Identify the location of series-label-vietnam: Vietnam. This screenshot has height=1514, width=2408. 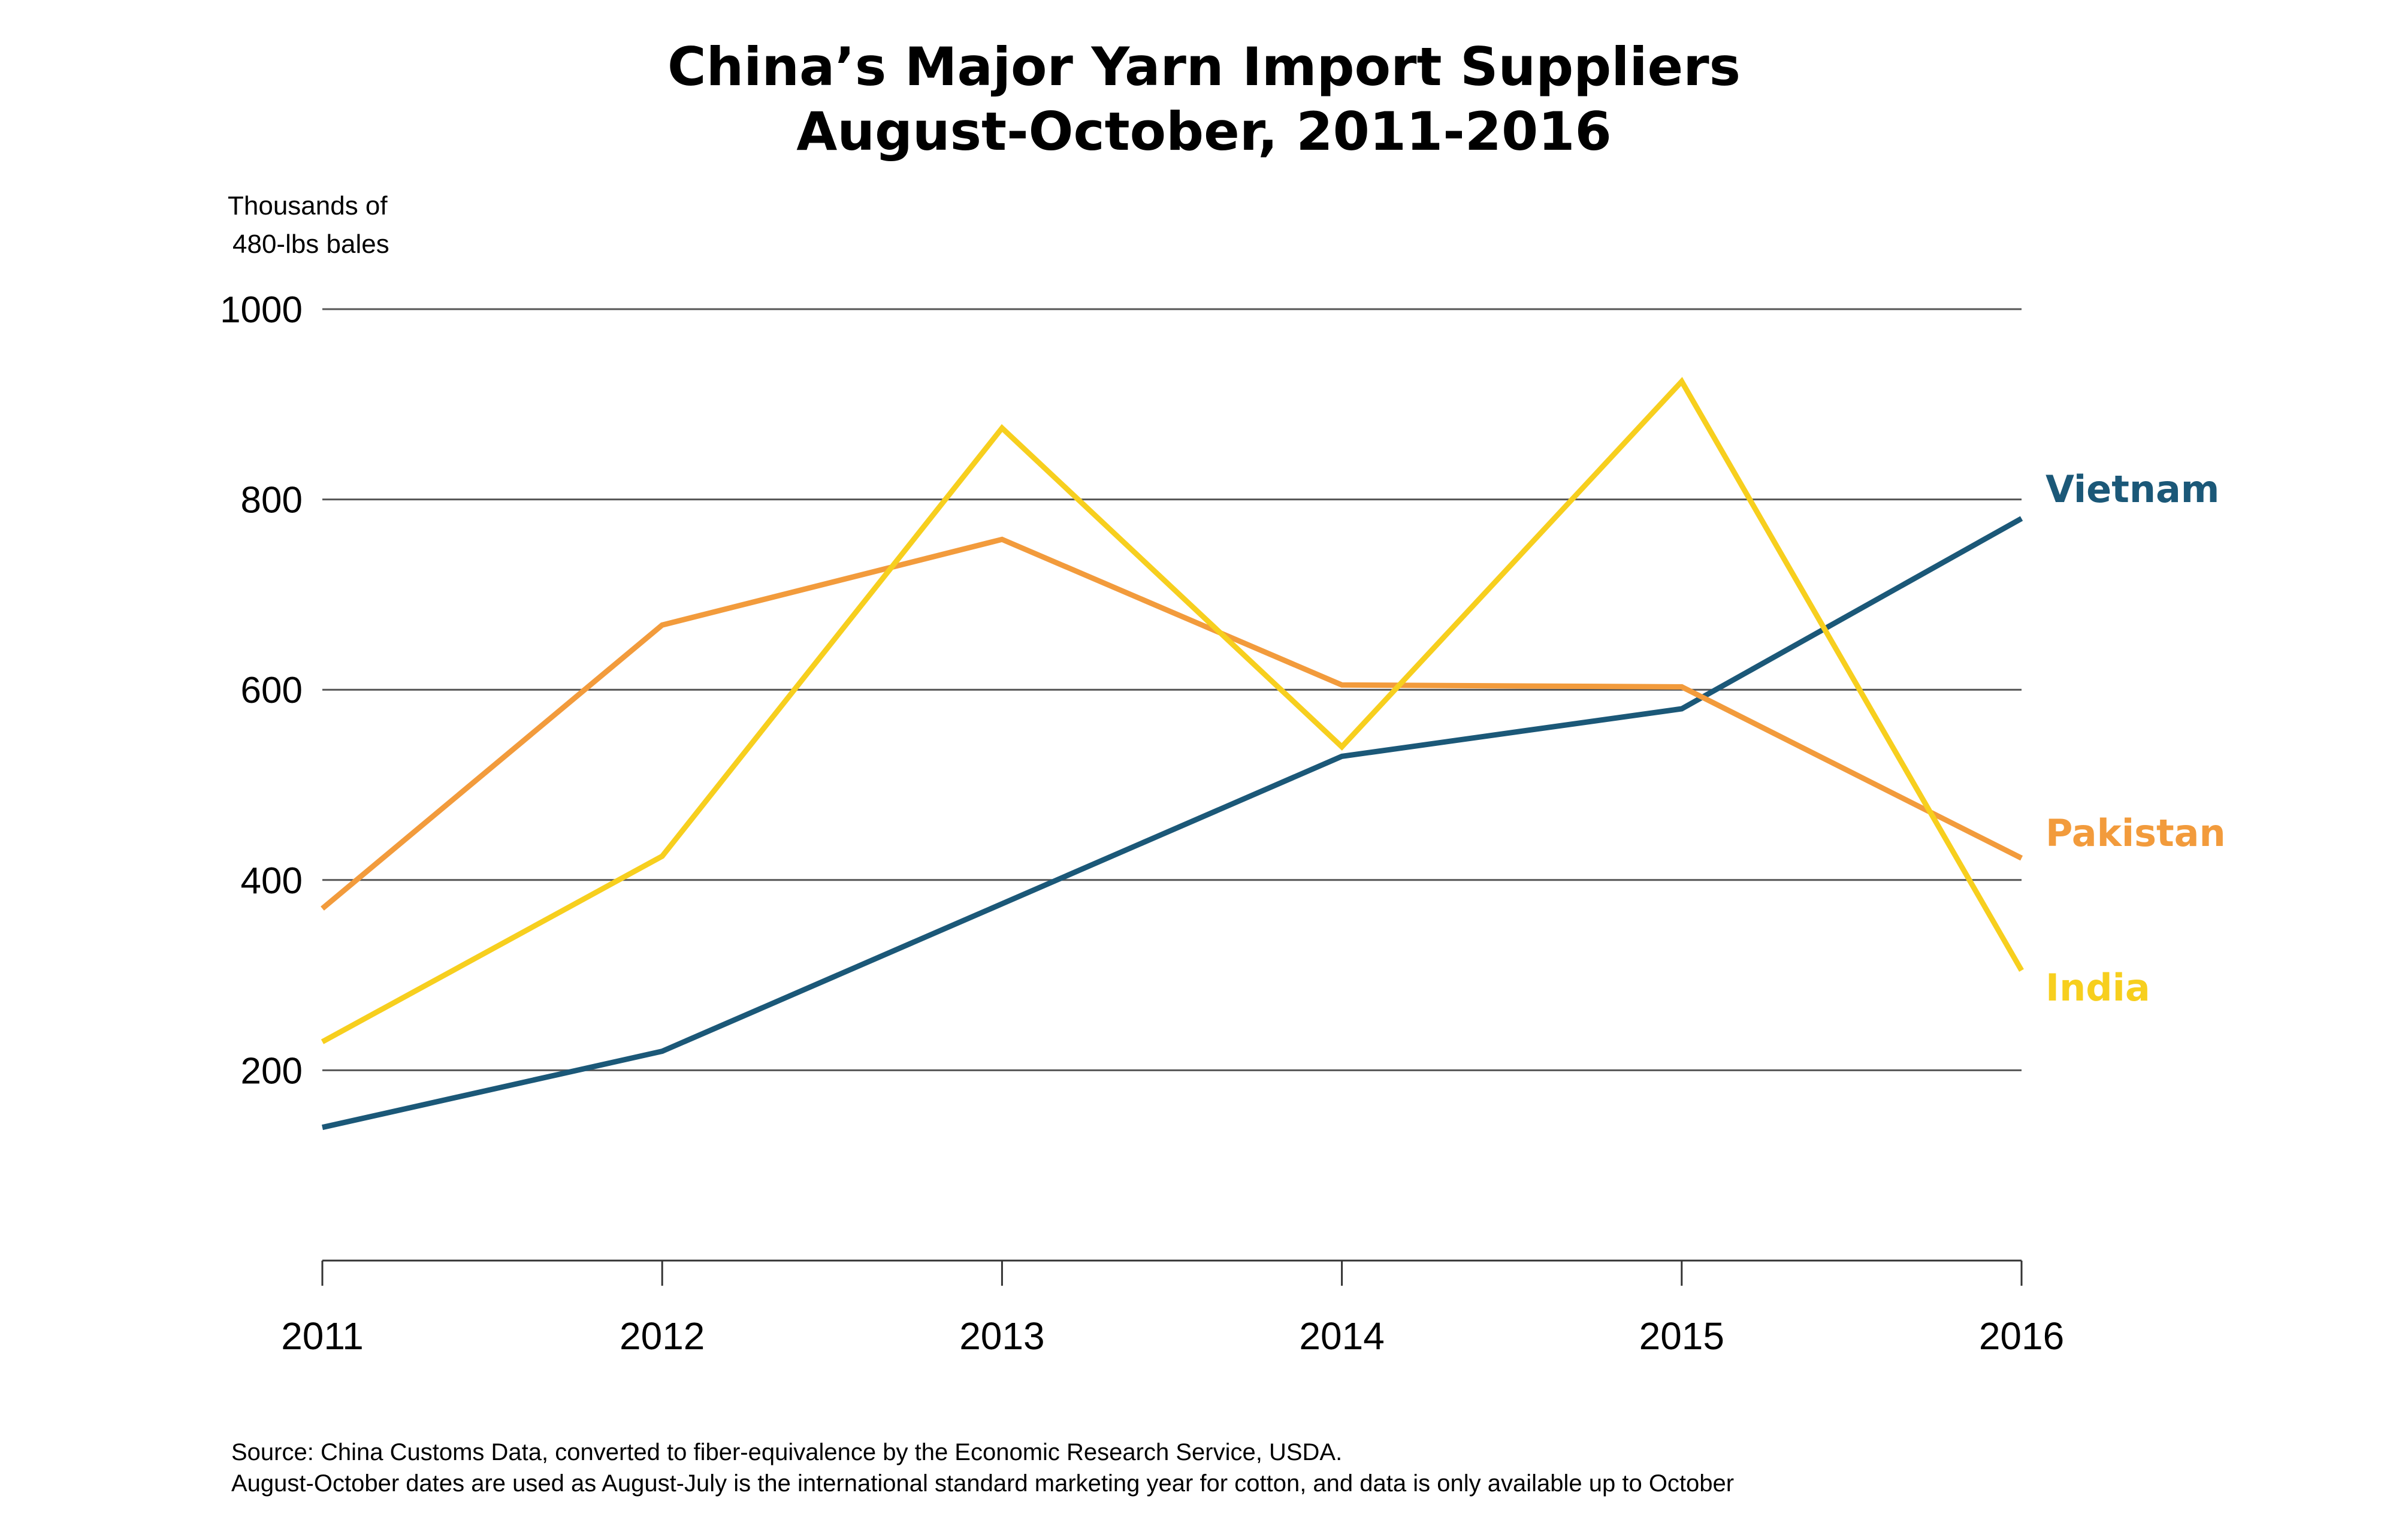
(2132, 489).